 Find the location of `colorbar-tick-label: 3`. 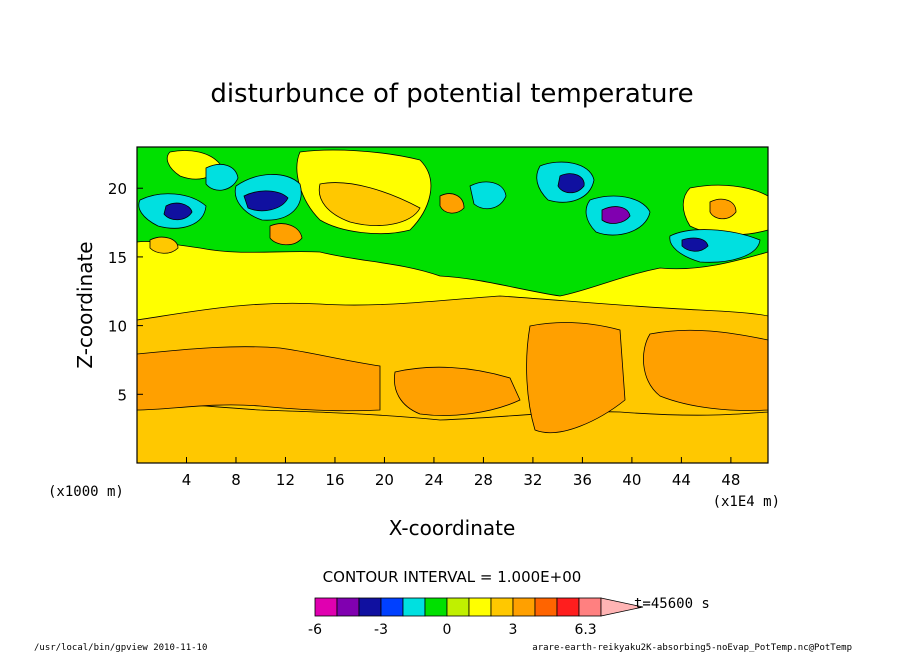

colorbar-tick-label: 3 is located at coordinates (513, 630).